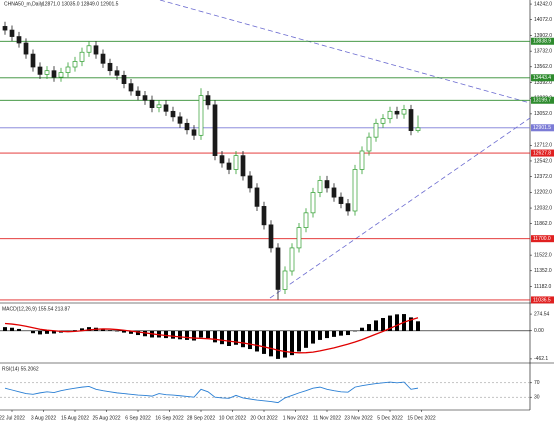  What do you see at coordinates (542, 128) in the screenshot?
I see `level-label: 12901.5` at bounding box center [542, 128].